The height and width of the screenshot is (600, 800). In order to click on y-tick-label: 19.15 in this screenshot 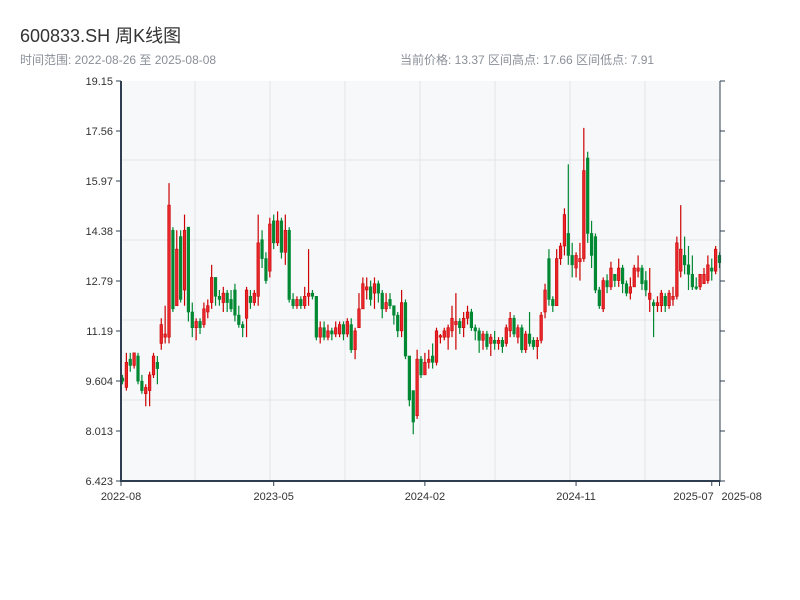, I will do `click(99, 82)`.